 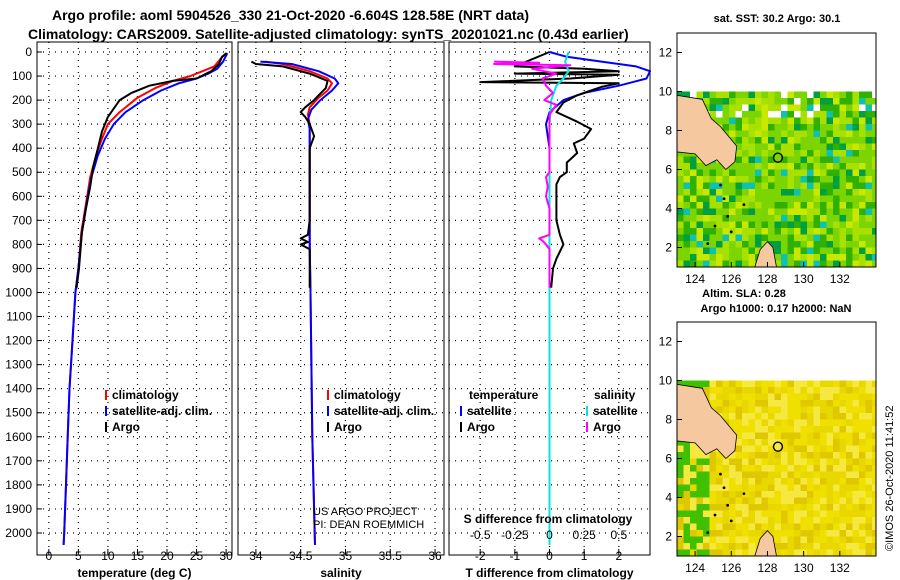 What do you see at coordinates (435, 556) in the screenshot?
I see `x-tick-label: 36` at bounding box center [435, 556].